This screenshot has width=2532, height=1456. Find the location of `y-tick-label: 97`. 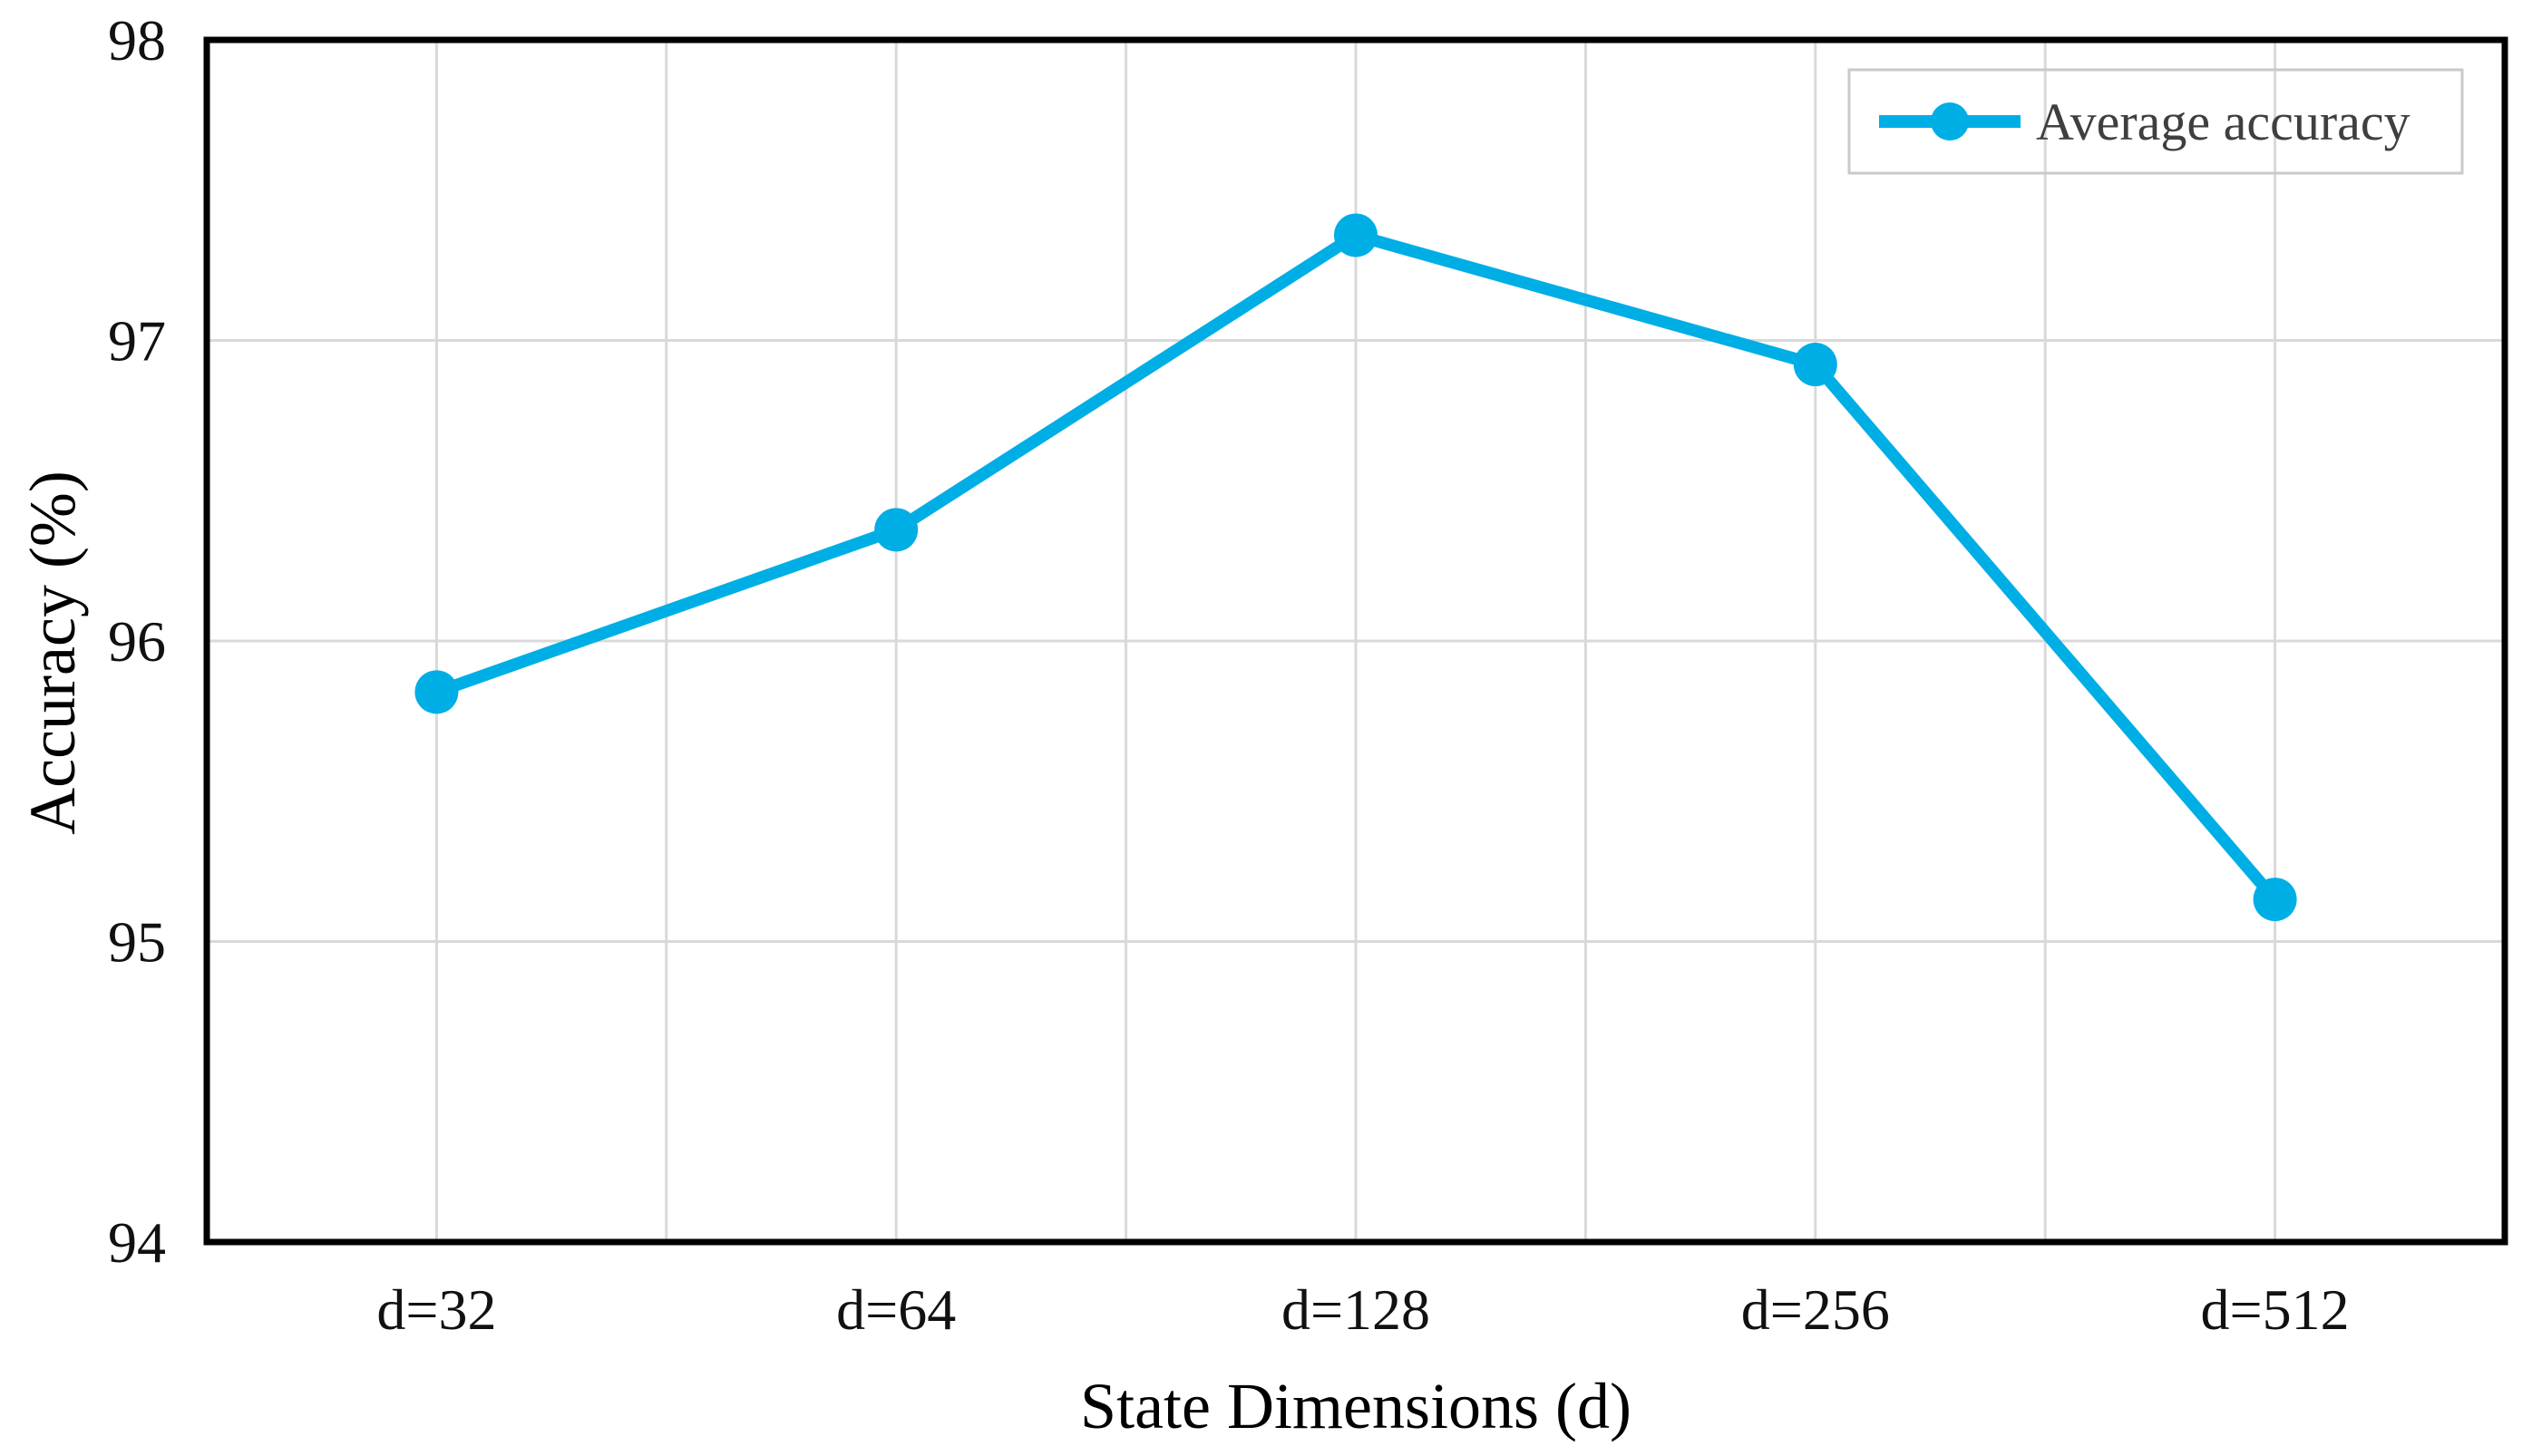

y-tick-label: 97 is located at coordinates (137, 341).